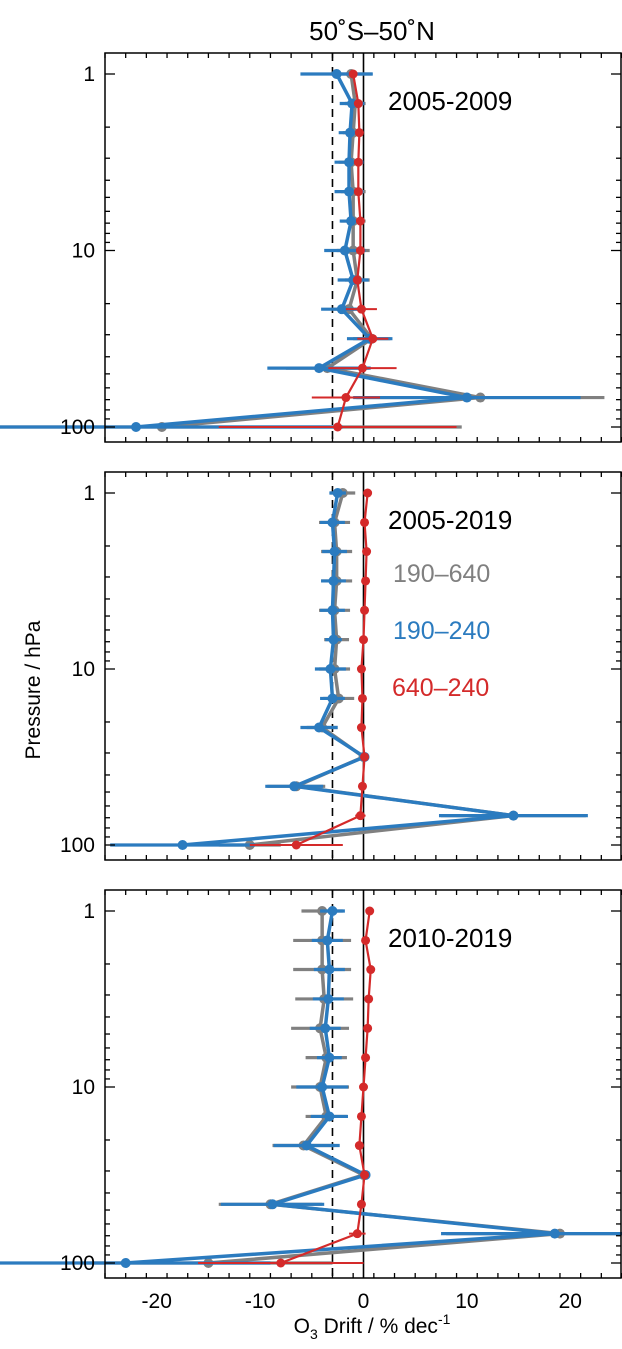 The image size is (622, 1349). What do you see at coordinates (33, 689) in the screenshot?
I see `y-axis-label: Pressure / hPa` at bounding box center [33, 689].